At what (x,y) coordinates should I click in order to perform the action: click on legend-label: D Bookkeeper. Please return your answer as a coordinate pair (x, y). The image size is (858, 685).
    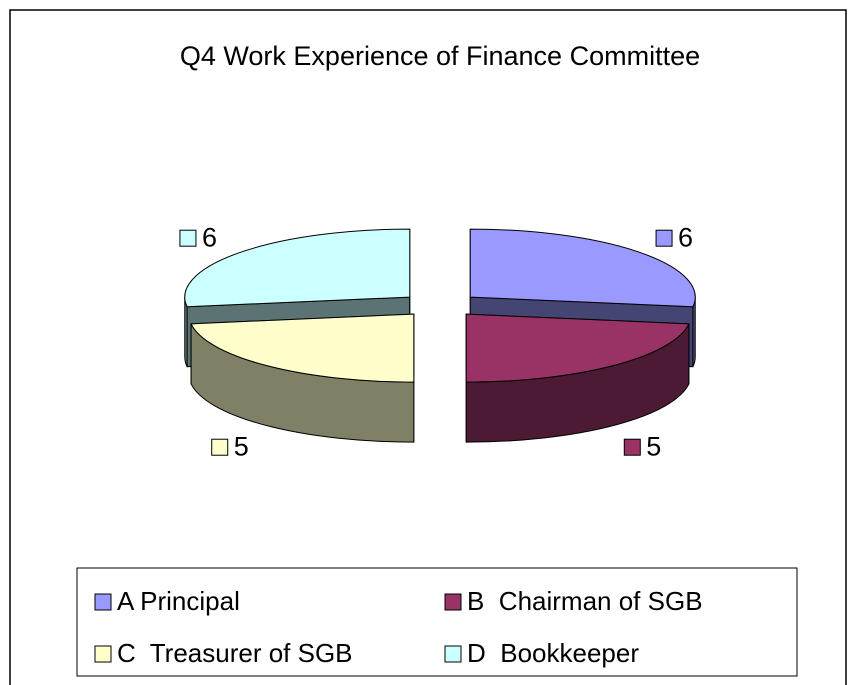
    Looking at the image, I should click on (553, 653).